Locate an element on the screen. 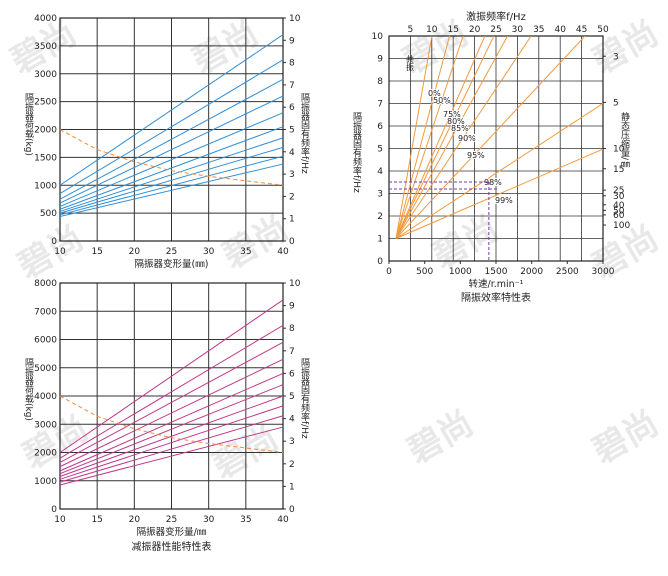  x-tick-label: 25 is located at coordinates (171, 252).